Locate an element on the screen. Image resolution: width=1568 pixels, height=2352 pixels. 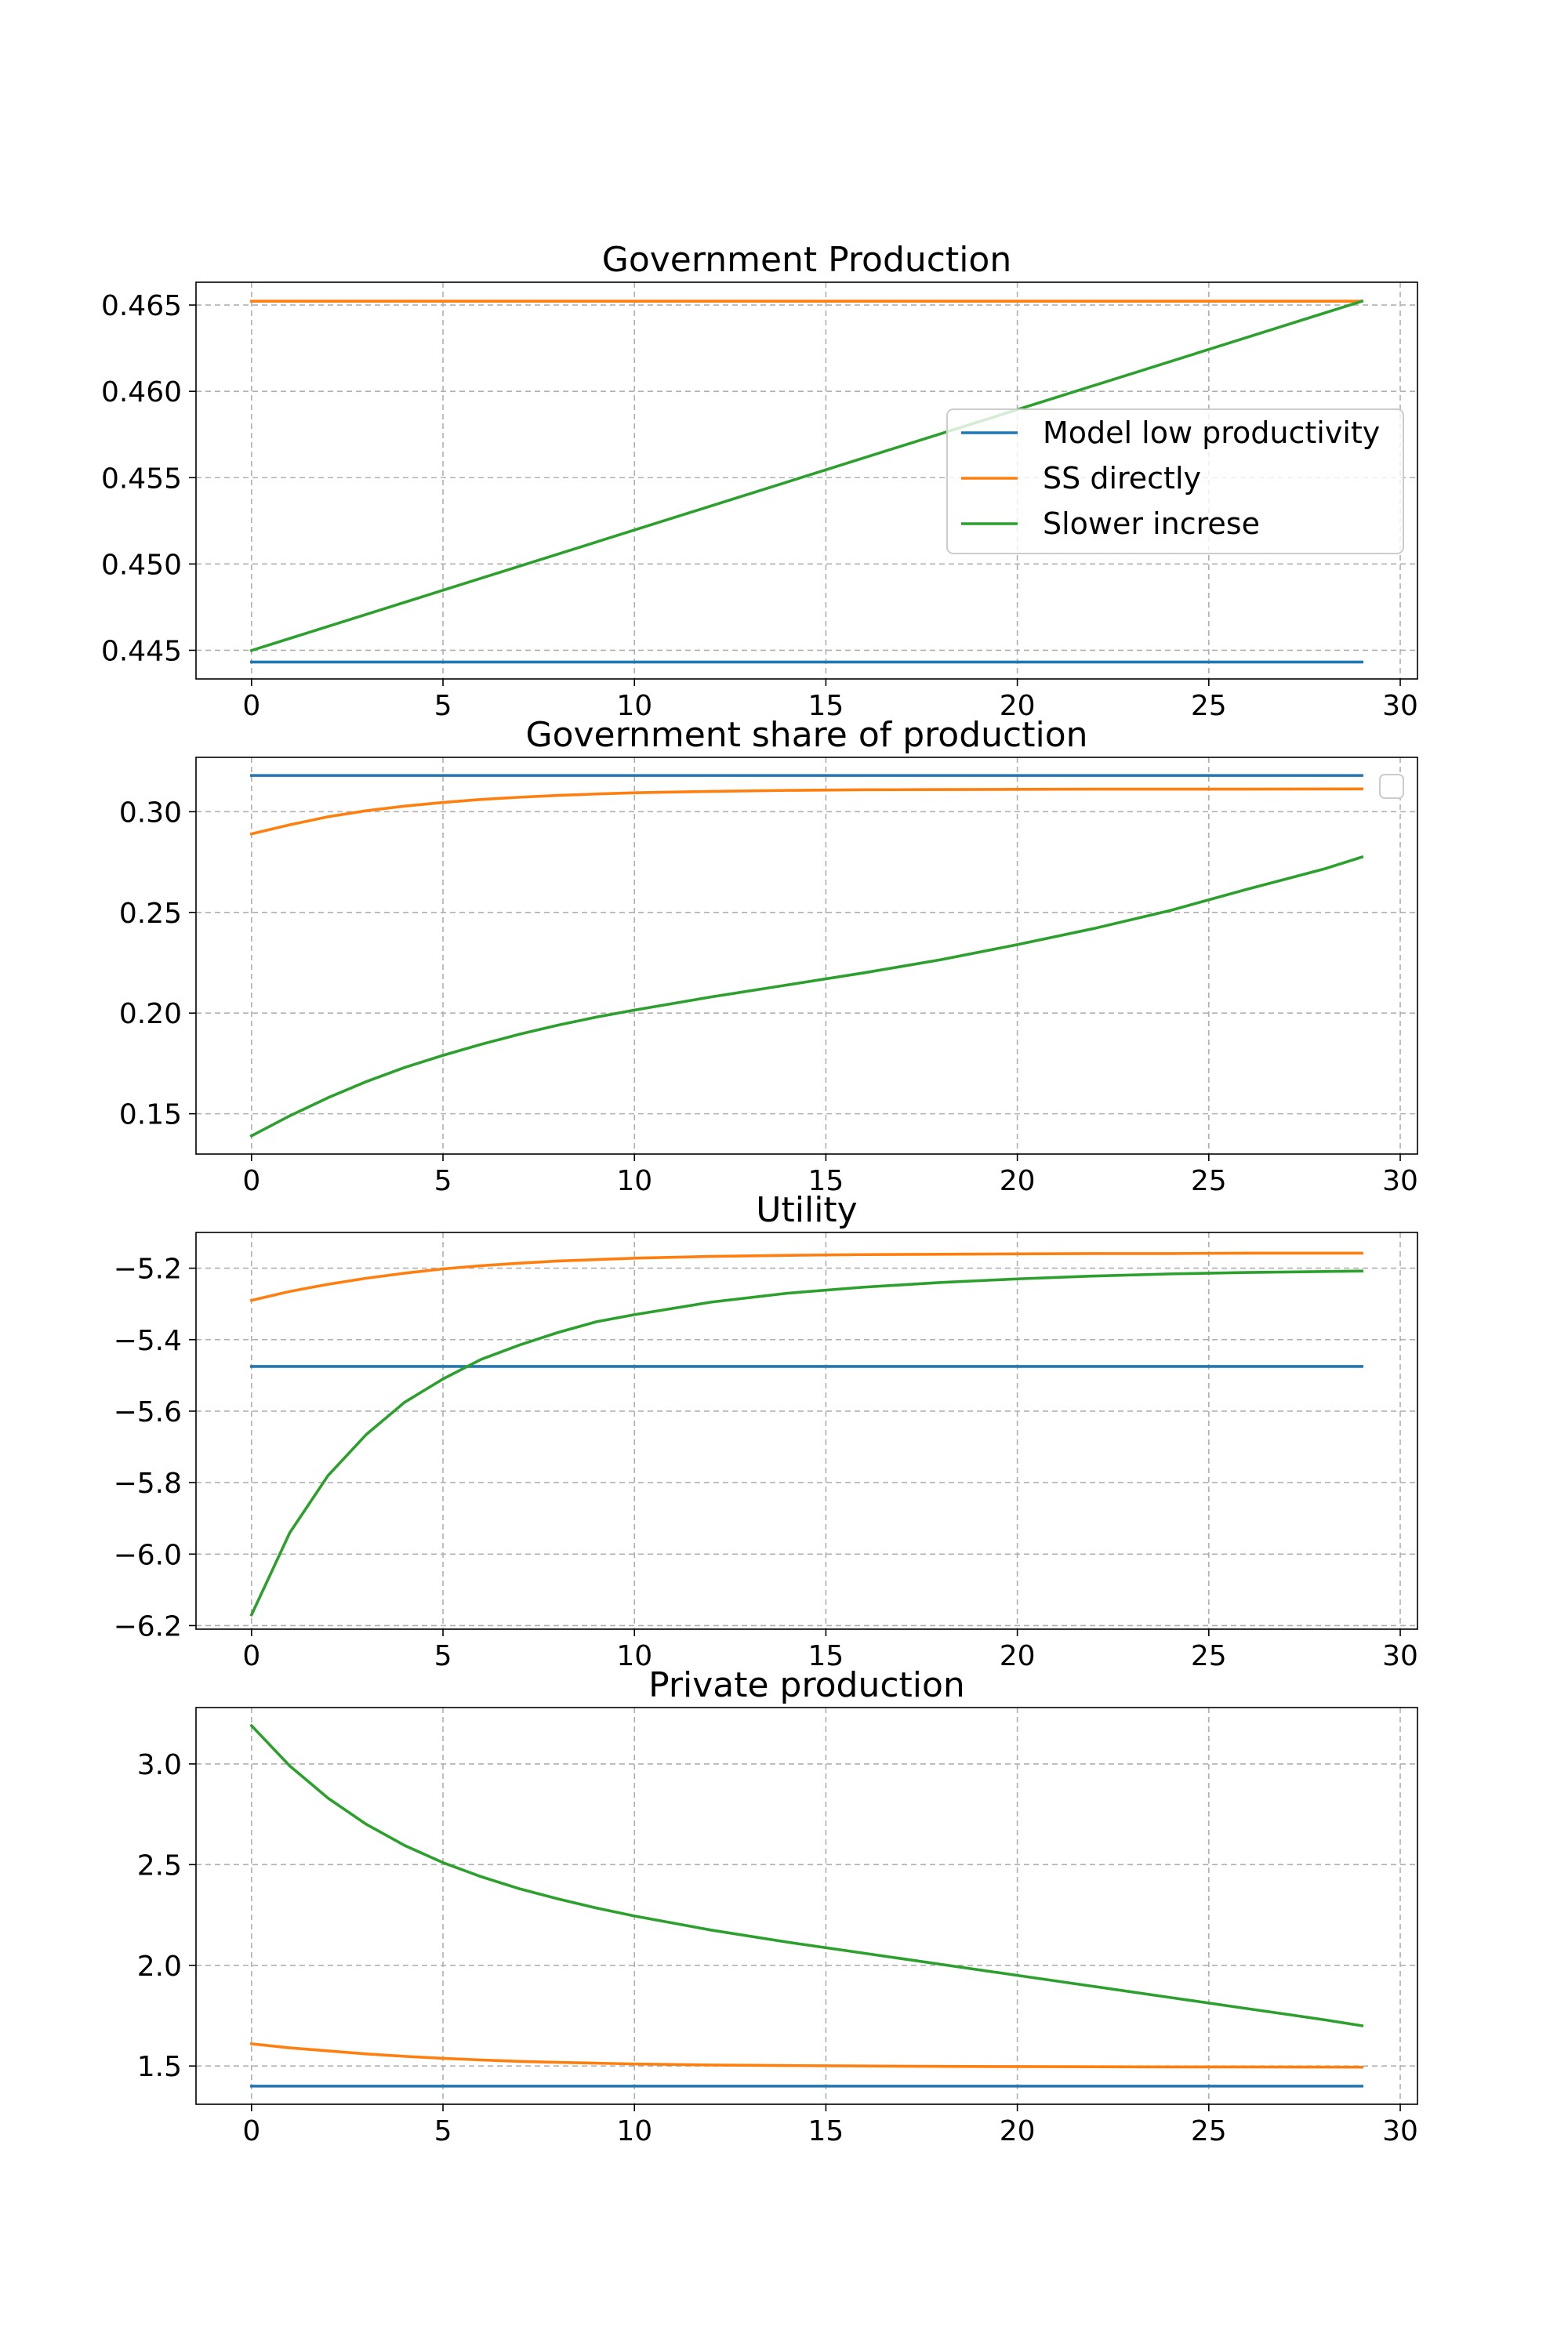
chart-title: Government Production is located at coordinates (806, 260).